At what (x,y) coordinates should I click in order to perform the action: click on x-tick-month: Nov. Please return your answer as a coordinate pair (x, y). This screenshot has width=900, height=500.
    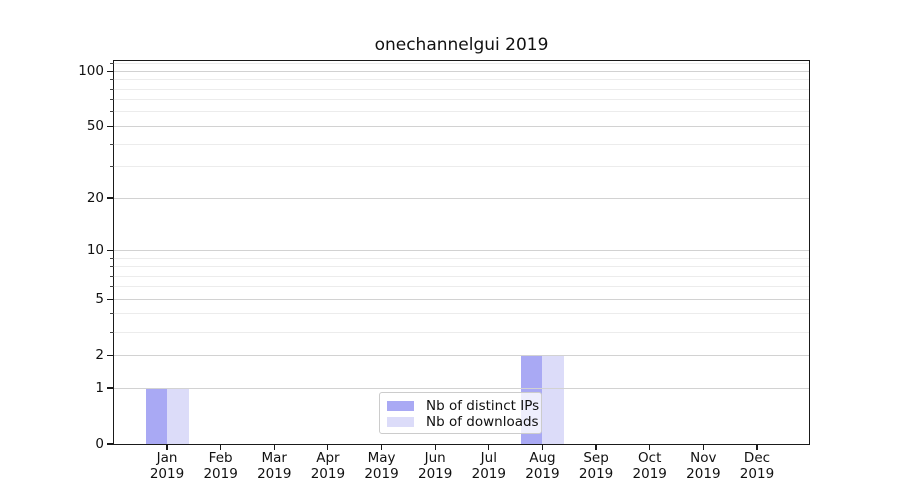
    Looking at the image, I should click on (703, 458).